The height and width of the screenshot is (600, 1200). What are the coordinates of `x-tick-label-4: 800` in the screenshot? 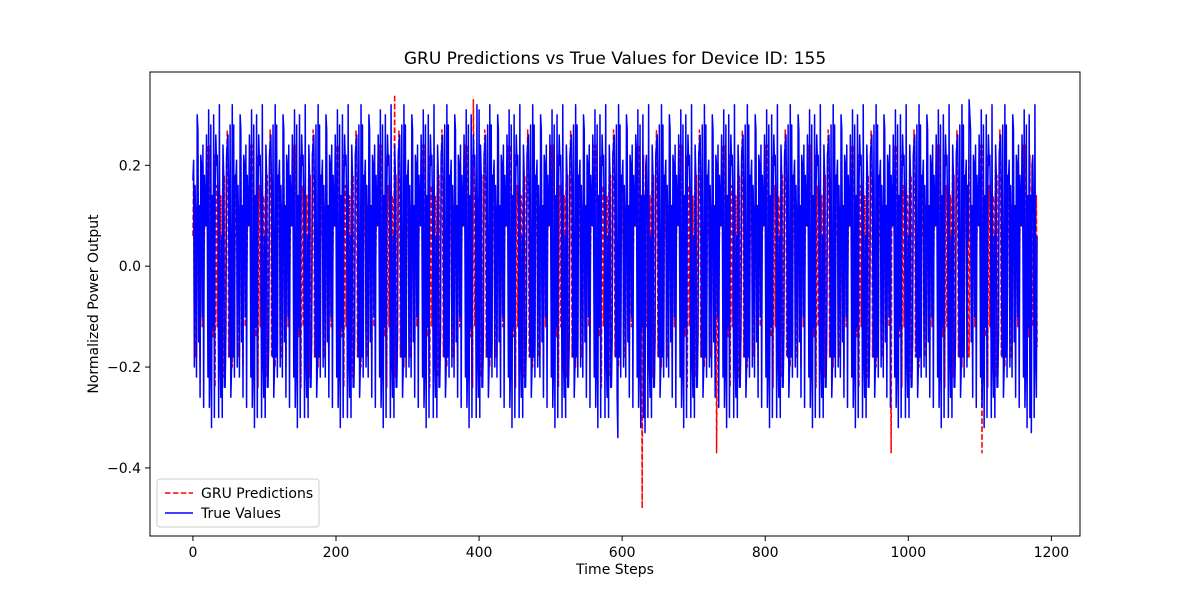 It's located at (765, 553).